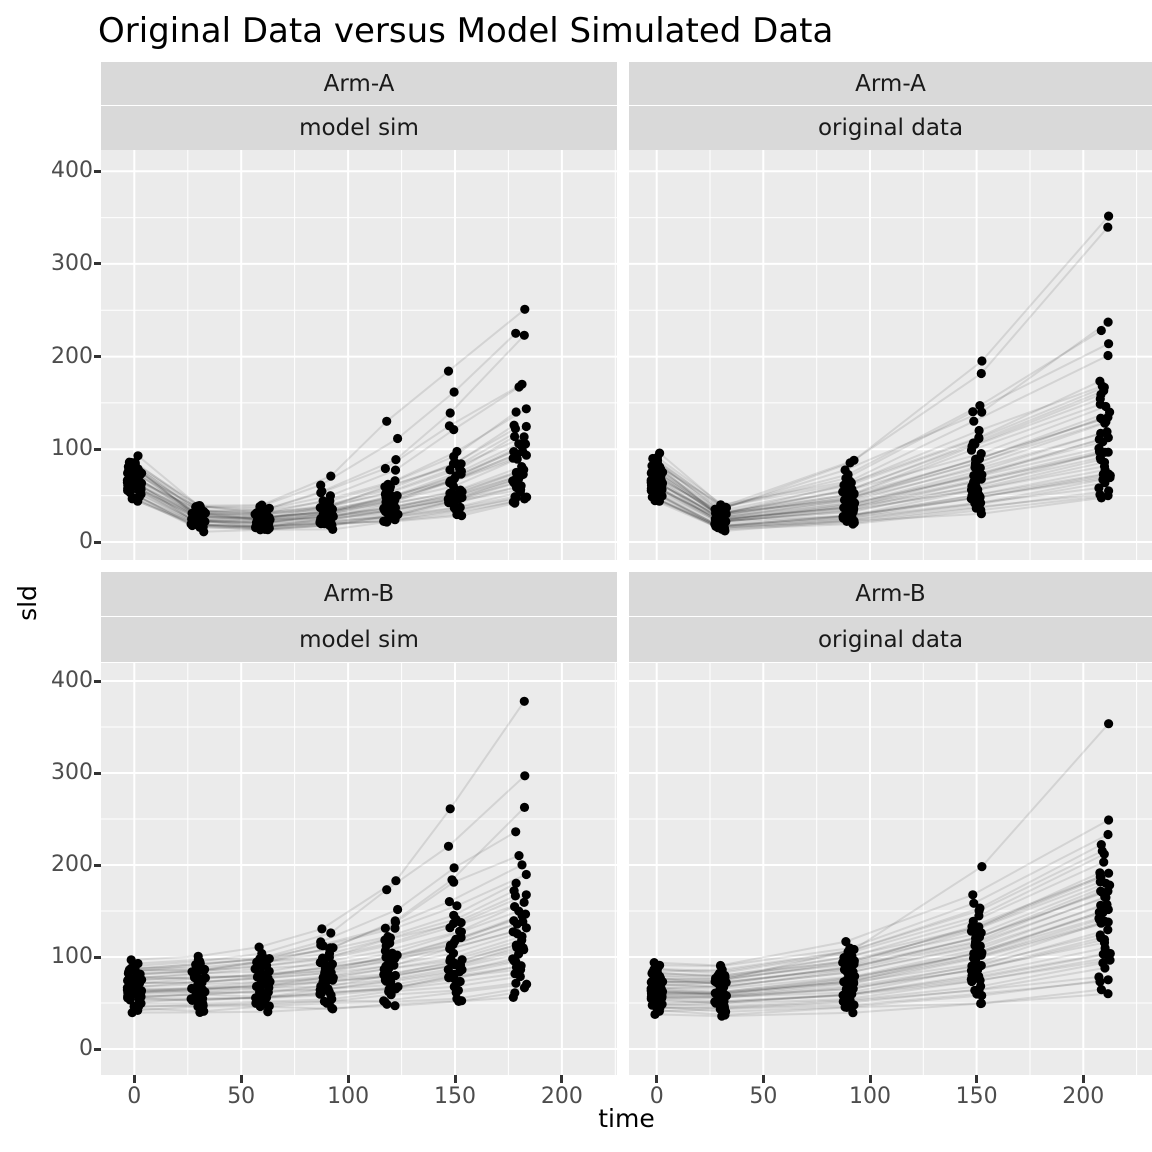 The image size is (1152, 1152). Describe the element at coordinates (890, 639) in the screenshot. I see `facet-strip-original-data-bottom: original data` at that location.